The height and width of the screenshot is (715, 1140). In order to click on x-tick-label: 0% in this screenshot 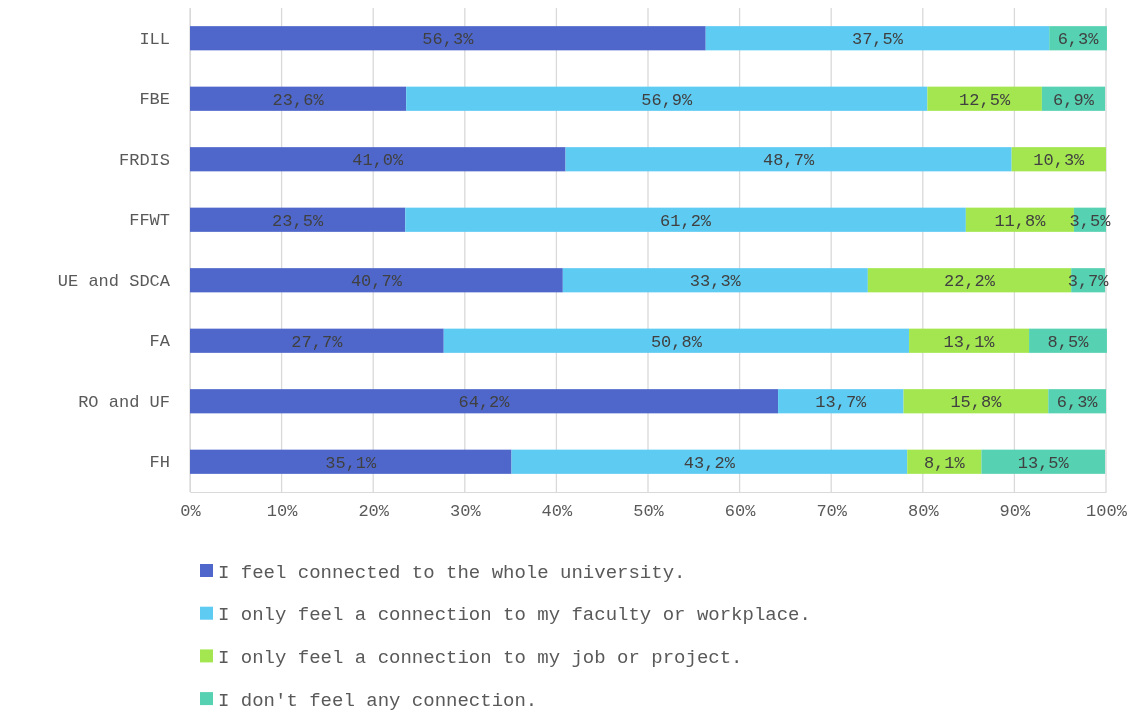, I will do `click(191, 512)`.